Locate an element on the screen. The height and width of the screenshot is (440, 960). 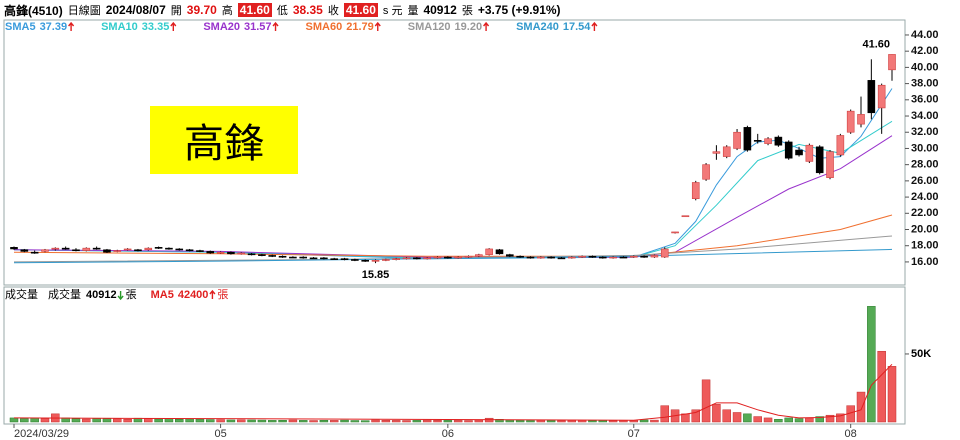
volume-title: 成交量 is located at coordinates (21, 294).